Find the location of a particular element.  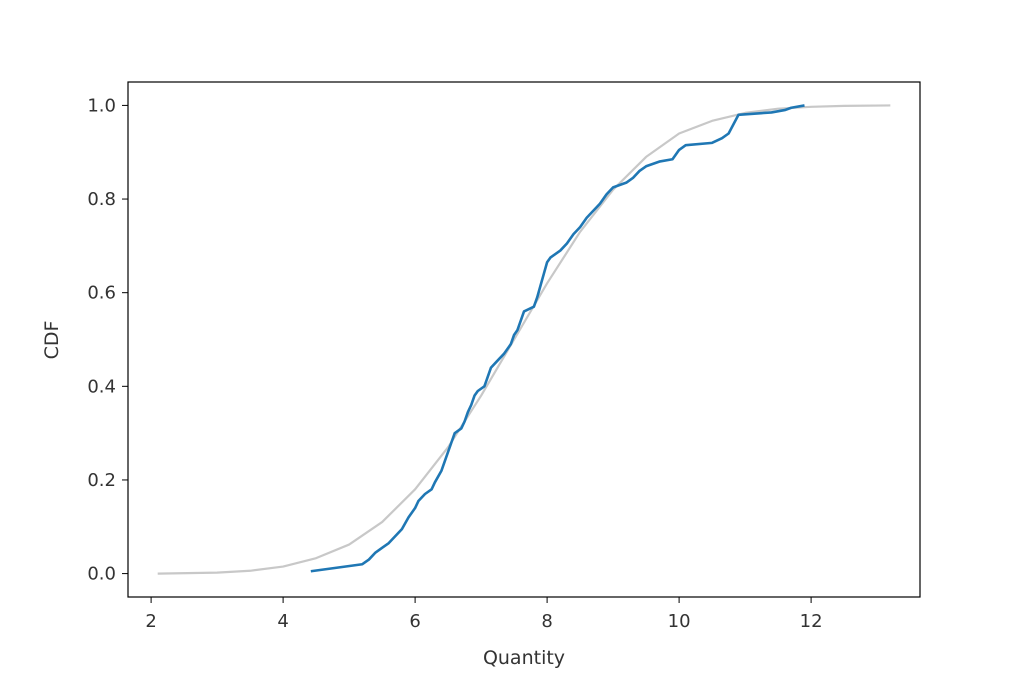

y-axis-label: CDF is located at coordinates (52, 340).